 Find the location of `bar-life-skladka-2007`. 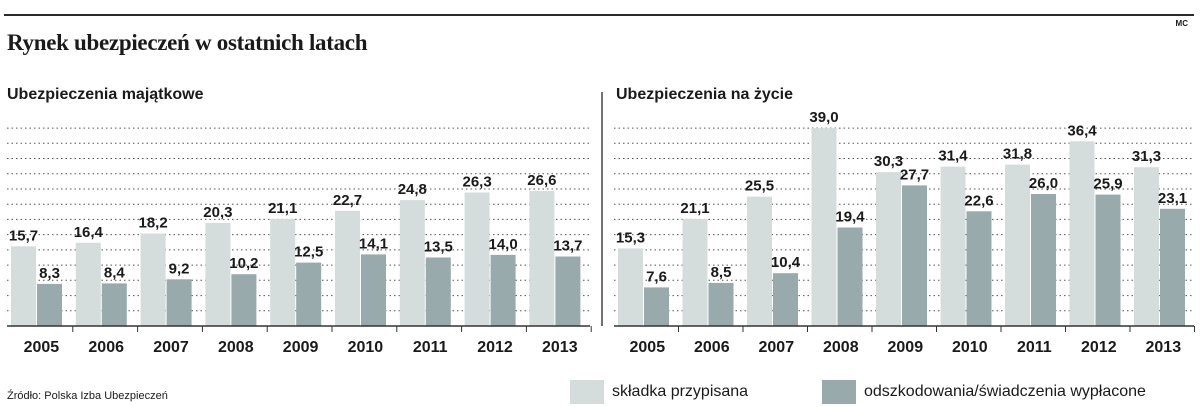

bar-life-skladka-2007 is located at coordinates (759, 261).